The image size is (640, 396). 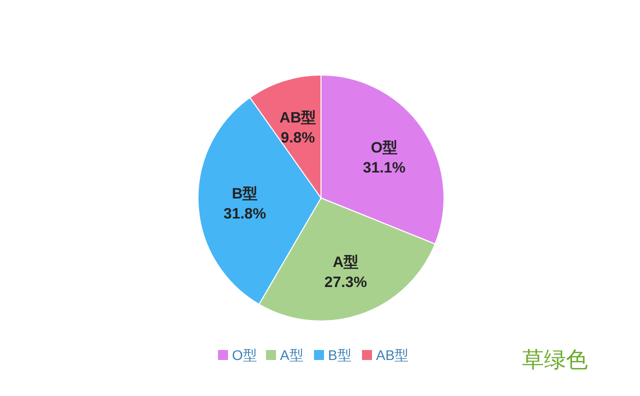 I want to click on text: 草绿色, so click(x=555, y=359).